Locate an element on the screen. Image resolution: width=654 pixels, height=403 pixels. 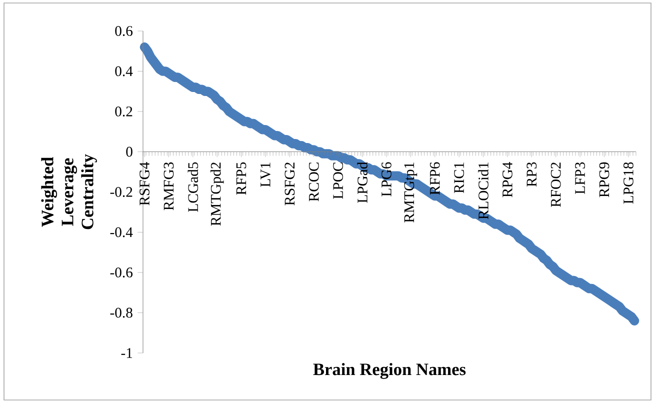
x-tick-label: RLOCid1 is located at coordinates (483, 191).